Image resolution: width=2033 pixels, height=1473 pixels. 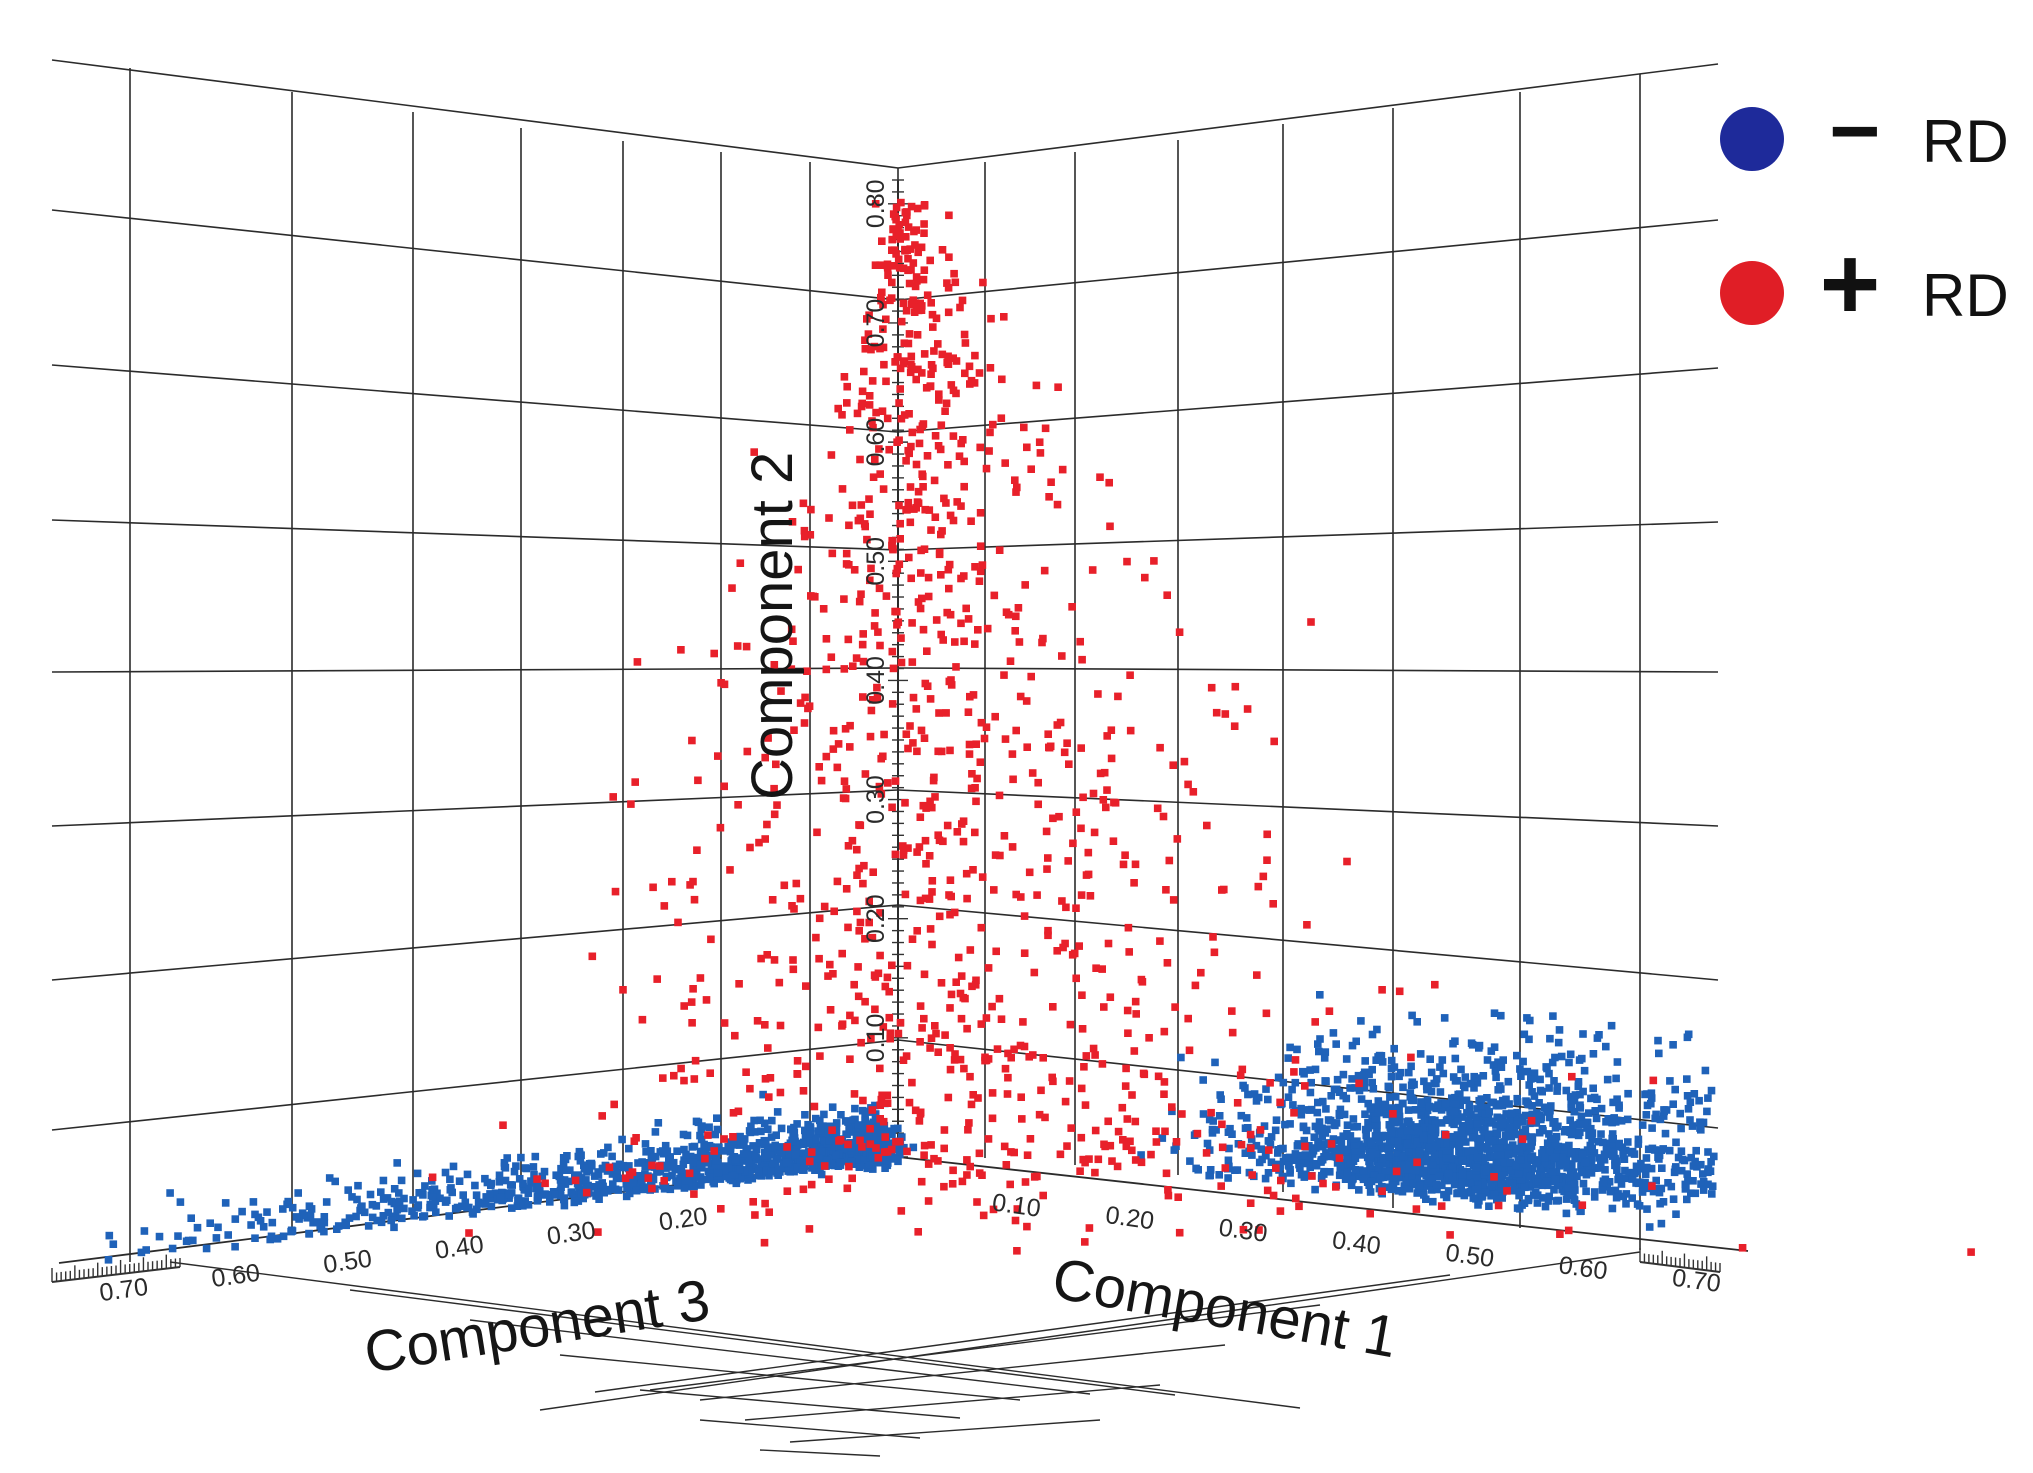 What do you see at coordinates (1864, 211) in the screenshot?
I see `legend: − RD + RD` at bounding box center [1864, 211].